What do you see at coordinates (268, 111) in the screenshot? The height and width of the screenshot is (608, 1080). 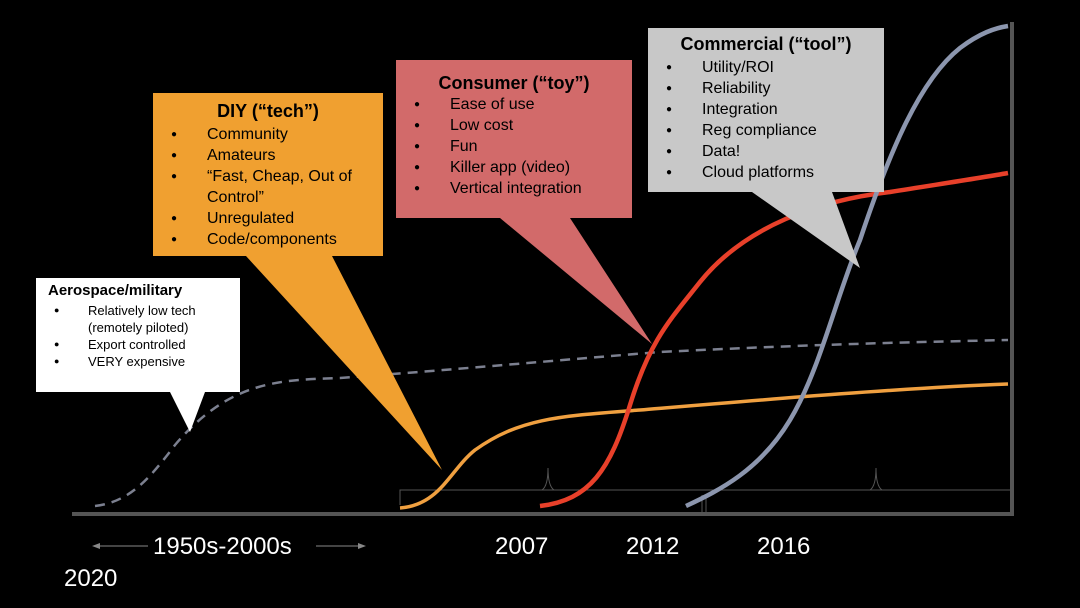 I see `diy-title: DIY (“tech”)` at bounding box center [268, 111].